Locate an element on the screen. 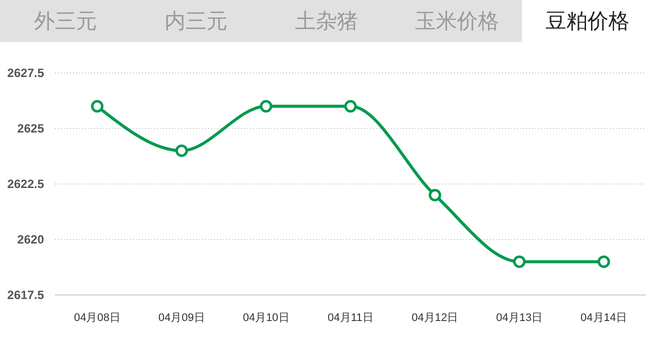 Image resolution: width=654 pixels, height=339 pixels. x-tick-label: 04月11日 is located at coordinates (351, 318).